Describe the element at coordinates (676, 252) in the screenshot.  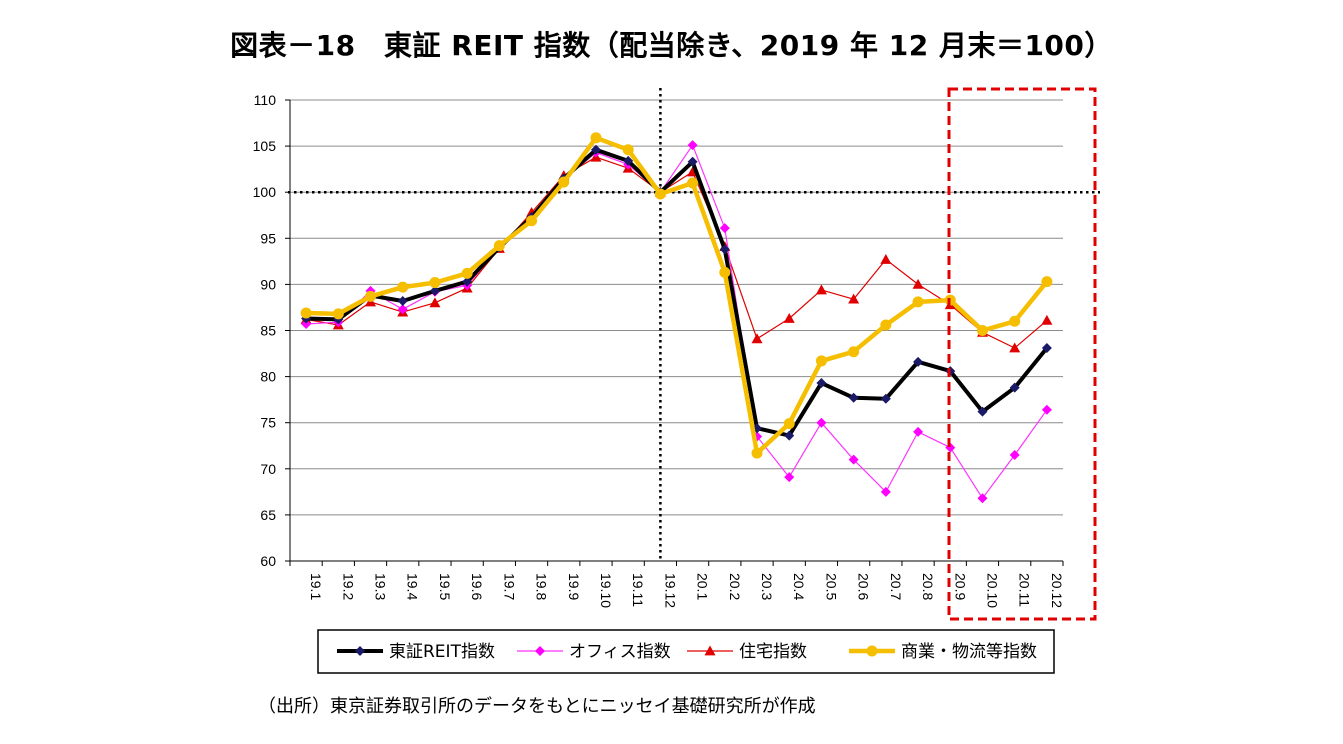
I see `series-line` at that location.